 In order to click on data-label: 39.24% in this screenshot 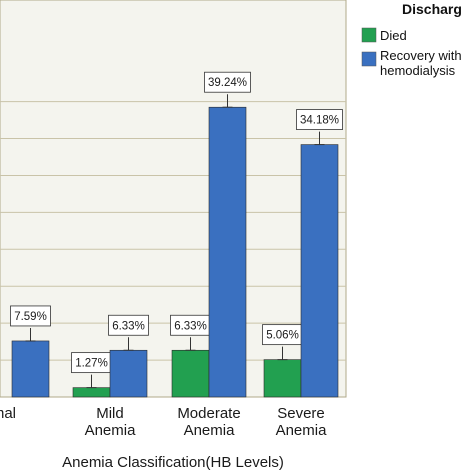, I will do `click(227, 83)`.